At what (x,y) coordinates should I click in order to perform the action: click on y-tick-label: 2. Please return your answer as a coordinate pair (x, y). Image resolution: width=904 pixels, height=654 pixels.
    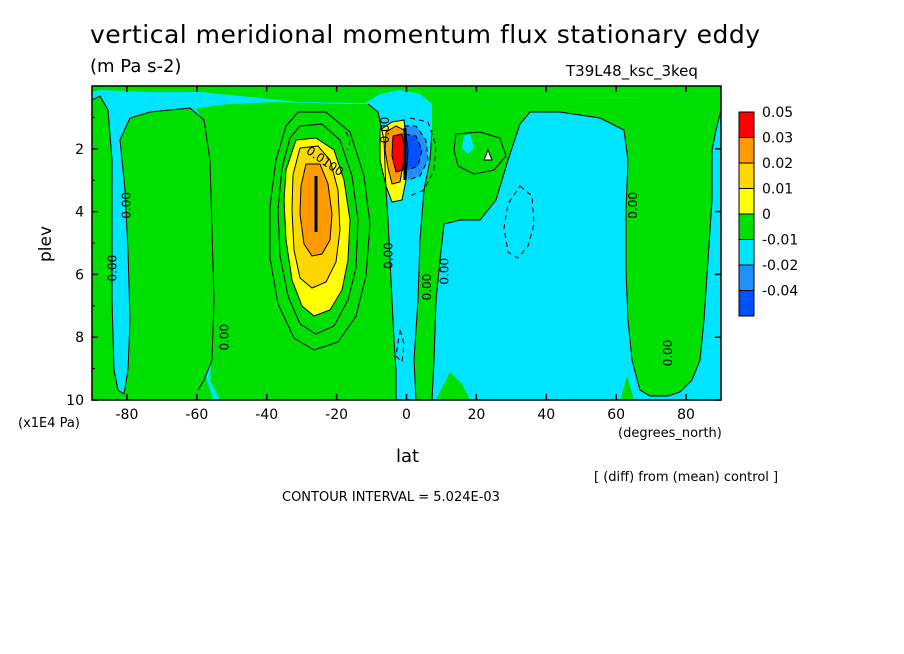
    Looking at the image, I should click on (79, 150).